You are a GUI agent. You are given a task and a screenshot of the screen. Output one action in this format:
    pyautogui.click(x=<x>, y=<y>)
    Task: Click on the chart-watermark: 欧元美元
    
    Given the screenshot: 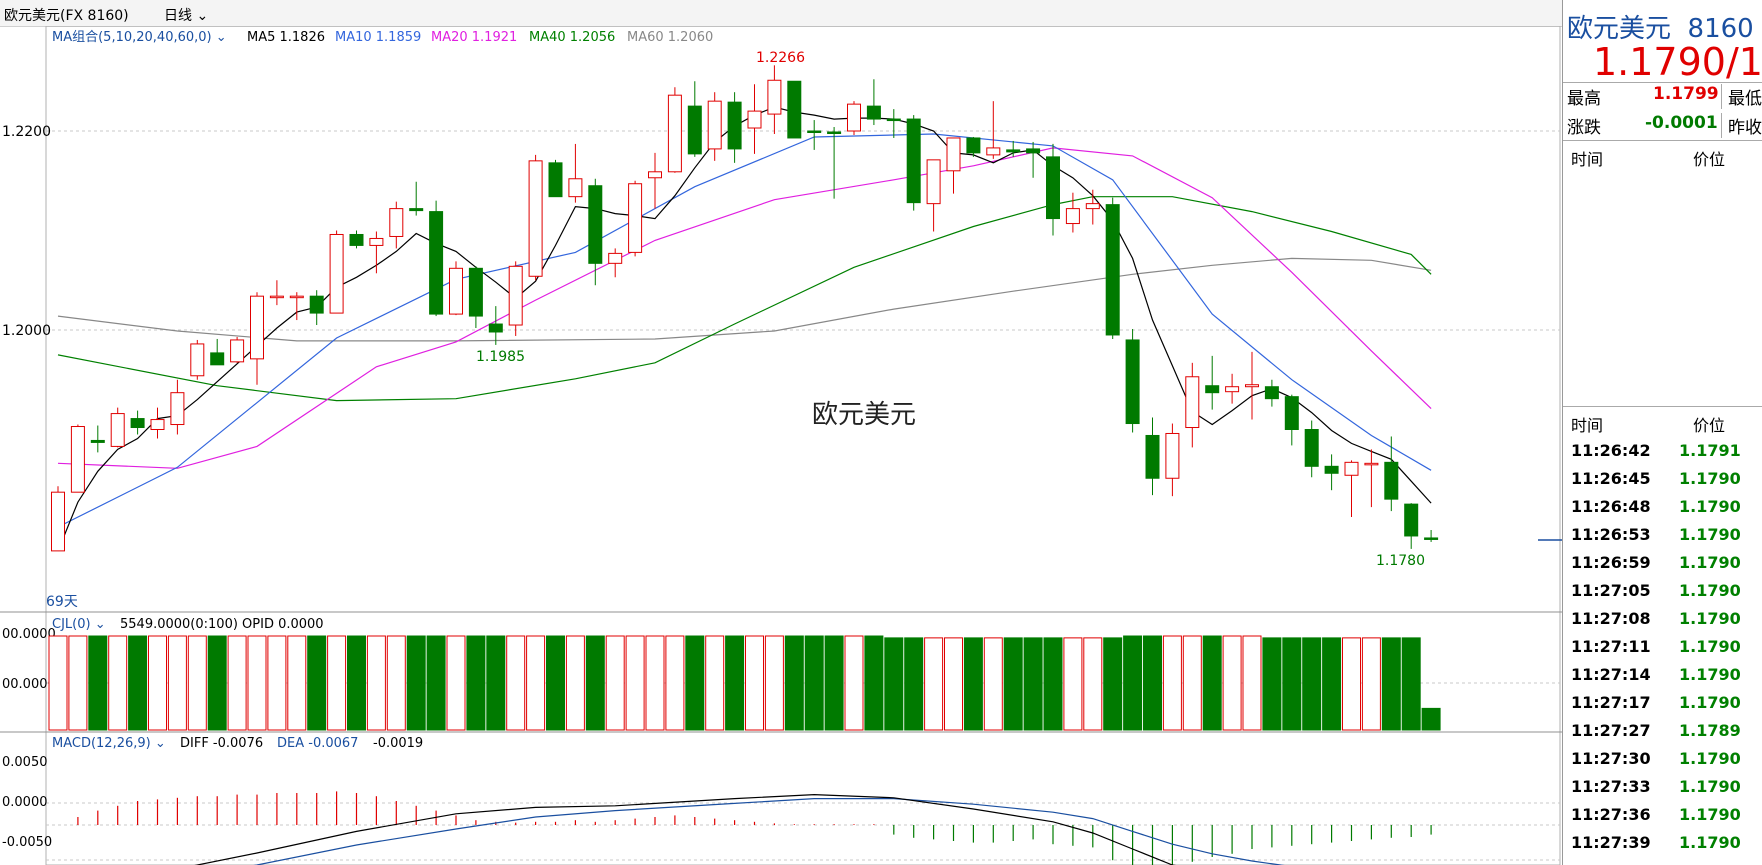 What is the action you would take?
    pyautogui.click(x=864, y=415)
    